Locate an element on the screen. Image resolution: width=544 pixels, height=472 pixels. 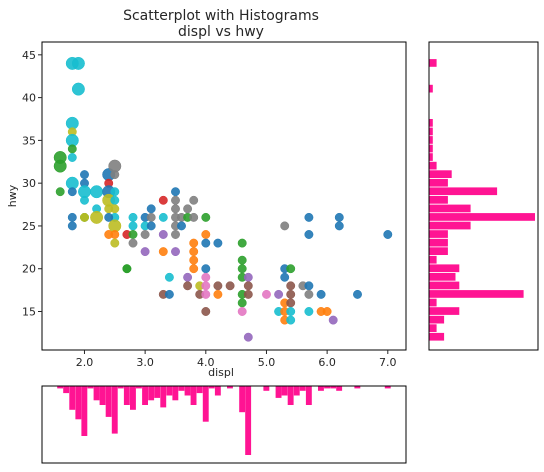
y-tick-label: 20 is located at coordinates (29, 269).